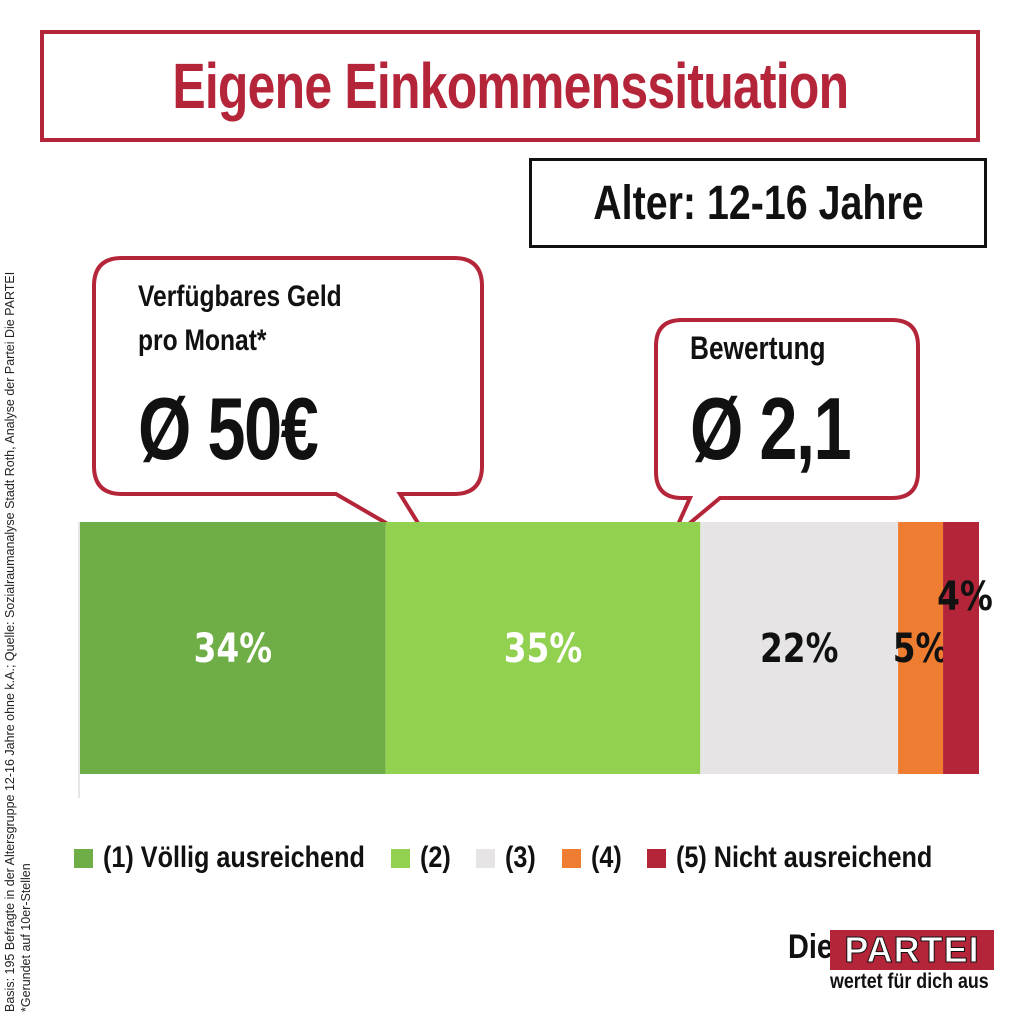 This screenshot has width=1024, height=1024. Describe the element at coordinates (804, 857) in the screenshot. I see `legend-label-5: (5) Nicht ausreichend` at that location.